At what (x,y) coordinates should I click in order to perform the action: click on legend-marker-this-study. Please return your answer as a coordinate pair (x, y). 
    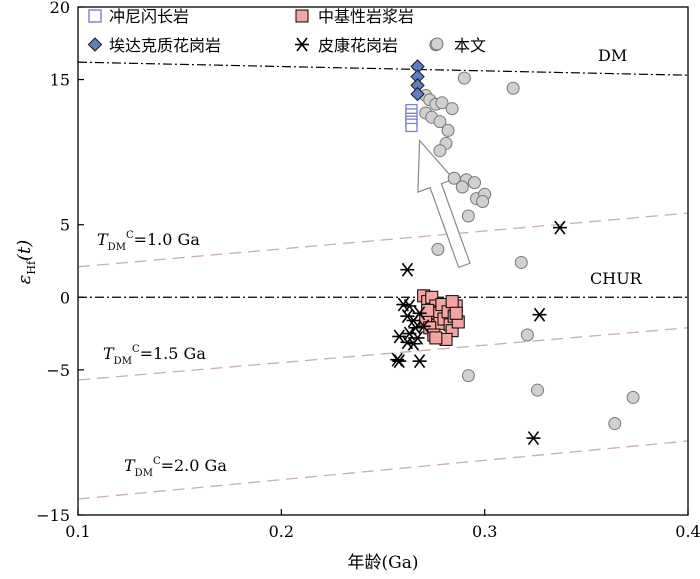
    Looking at the image, I should click on (437, 44).